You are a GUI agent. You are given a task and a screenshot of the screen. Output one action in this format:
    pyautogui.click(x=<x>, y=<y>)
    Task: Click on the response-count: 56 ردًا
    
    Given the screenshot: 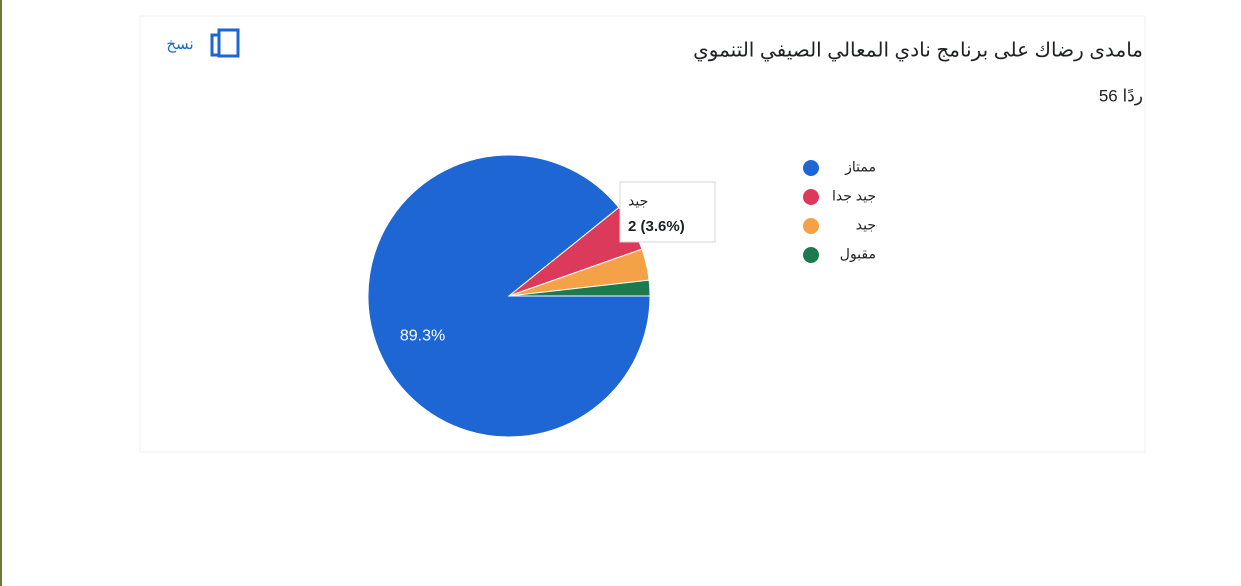 What is the action you would take?
    pyautogui.click(x=1121, y=95)
    